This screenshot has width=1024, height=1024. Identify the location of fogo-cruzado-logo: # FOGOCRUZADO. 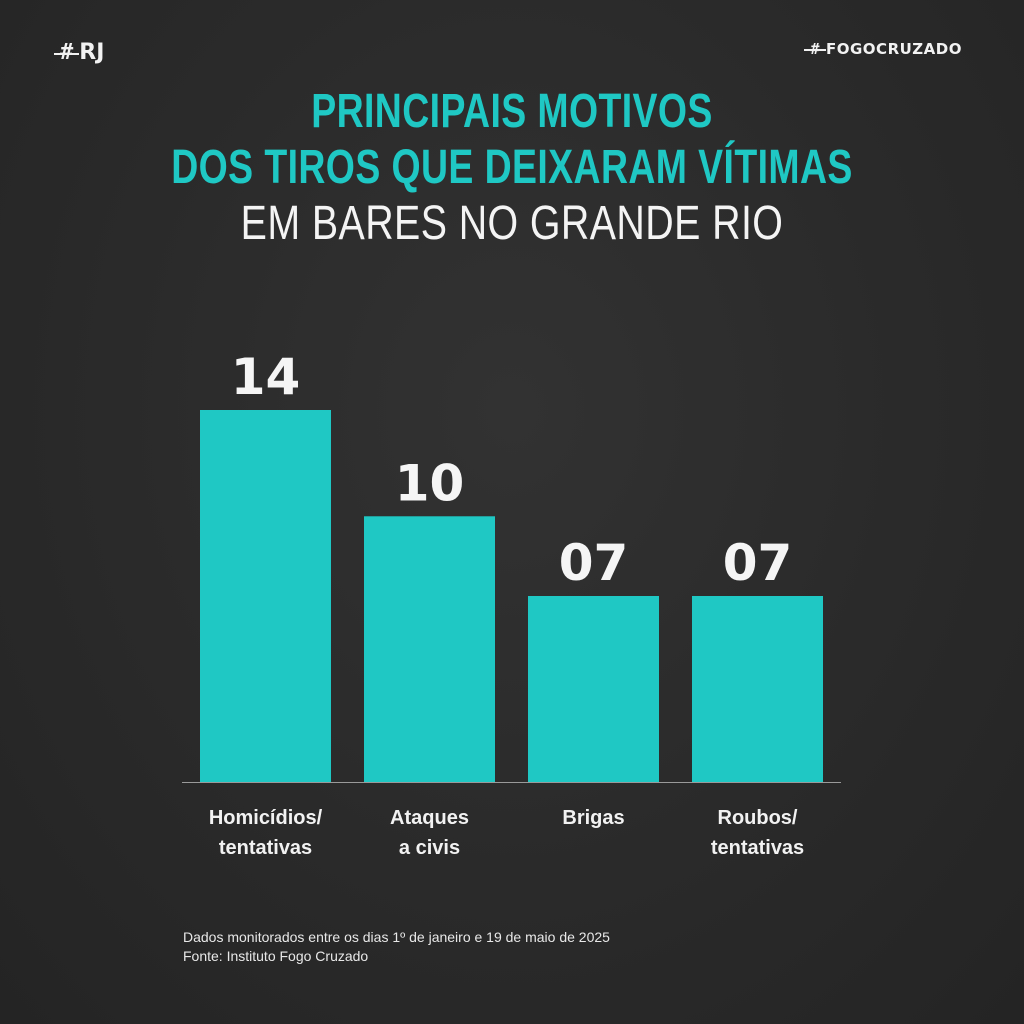
(883, 49).